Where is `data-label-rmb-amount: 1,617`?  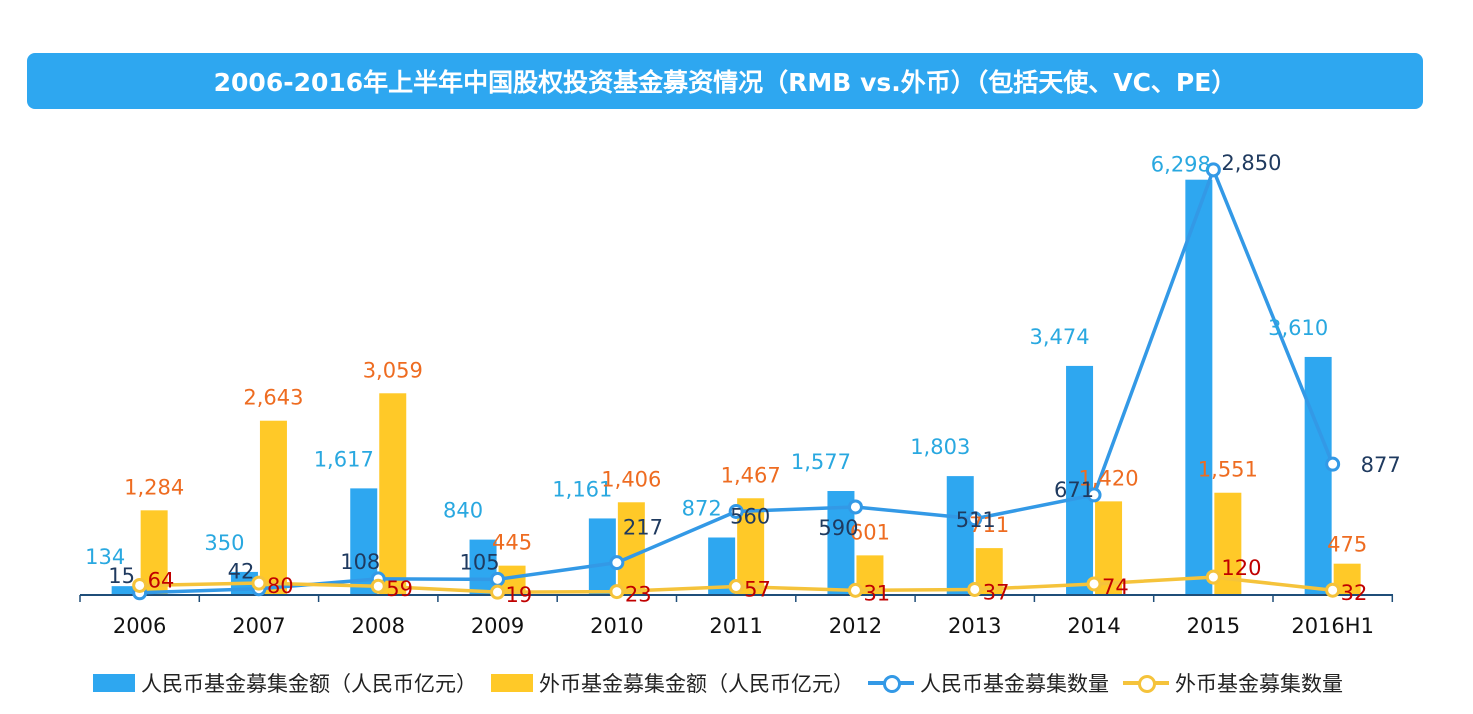 data-label-rmb-amount: 1,617 is located at coordinates (344, 459).